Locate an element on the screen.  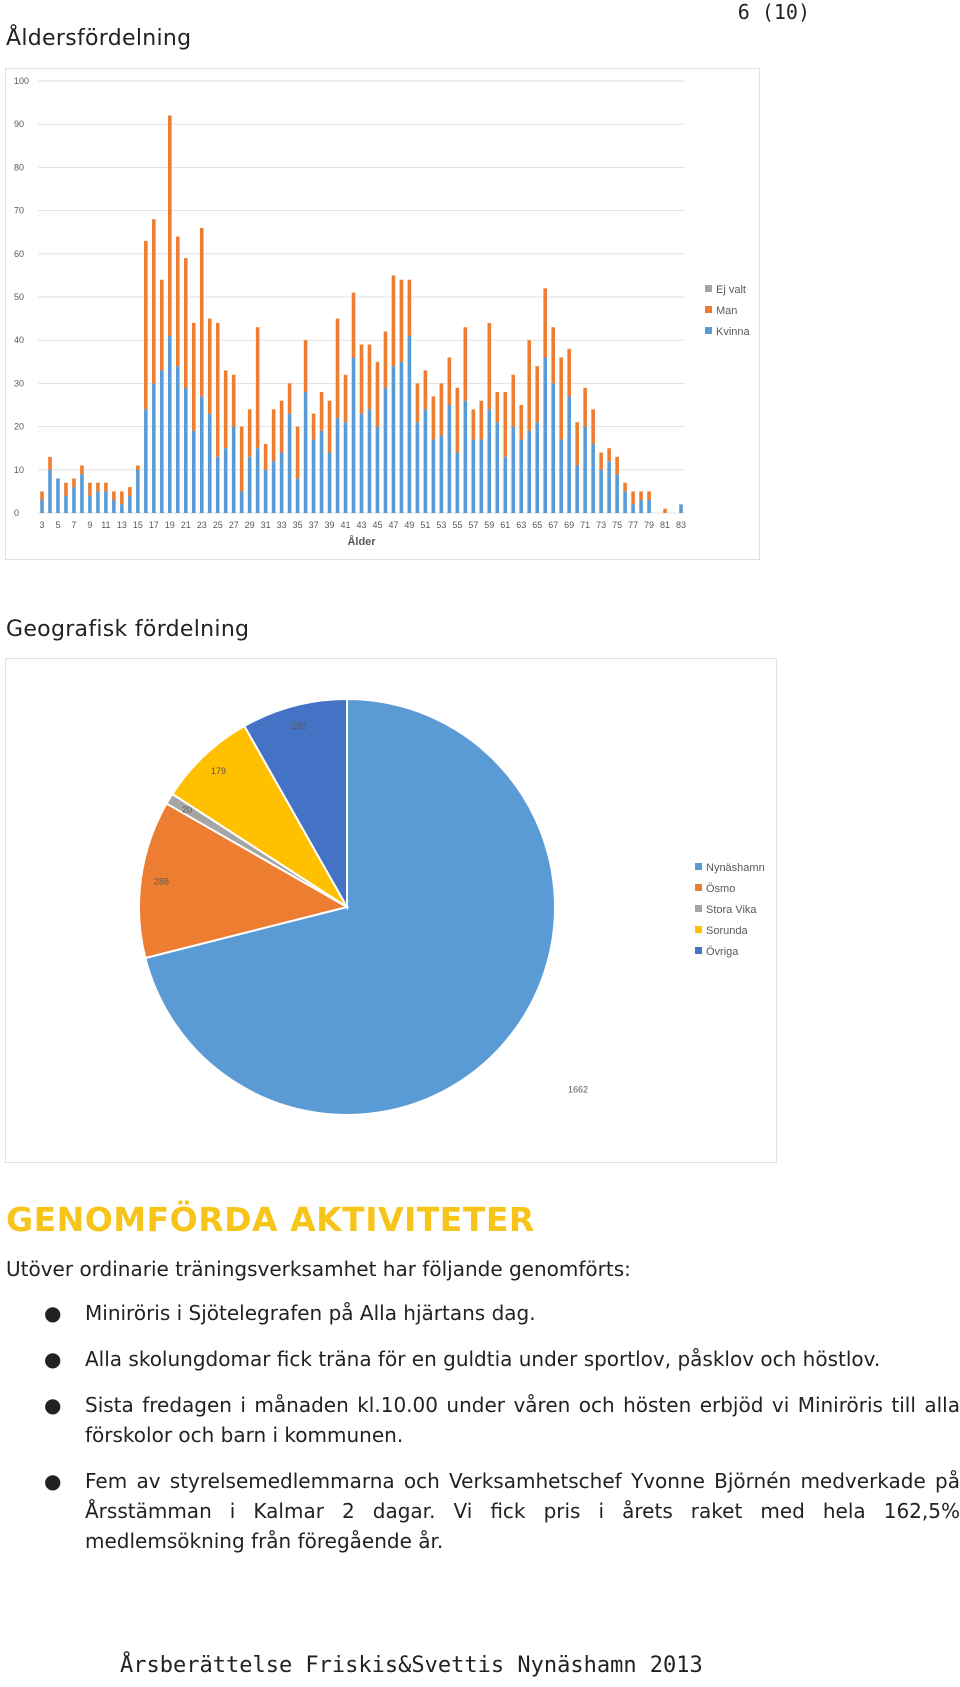
page-number: 6 (10) is located at coordinates (773, 12).